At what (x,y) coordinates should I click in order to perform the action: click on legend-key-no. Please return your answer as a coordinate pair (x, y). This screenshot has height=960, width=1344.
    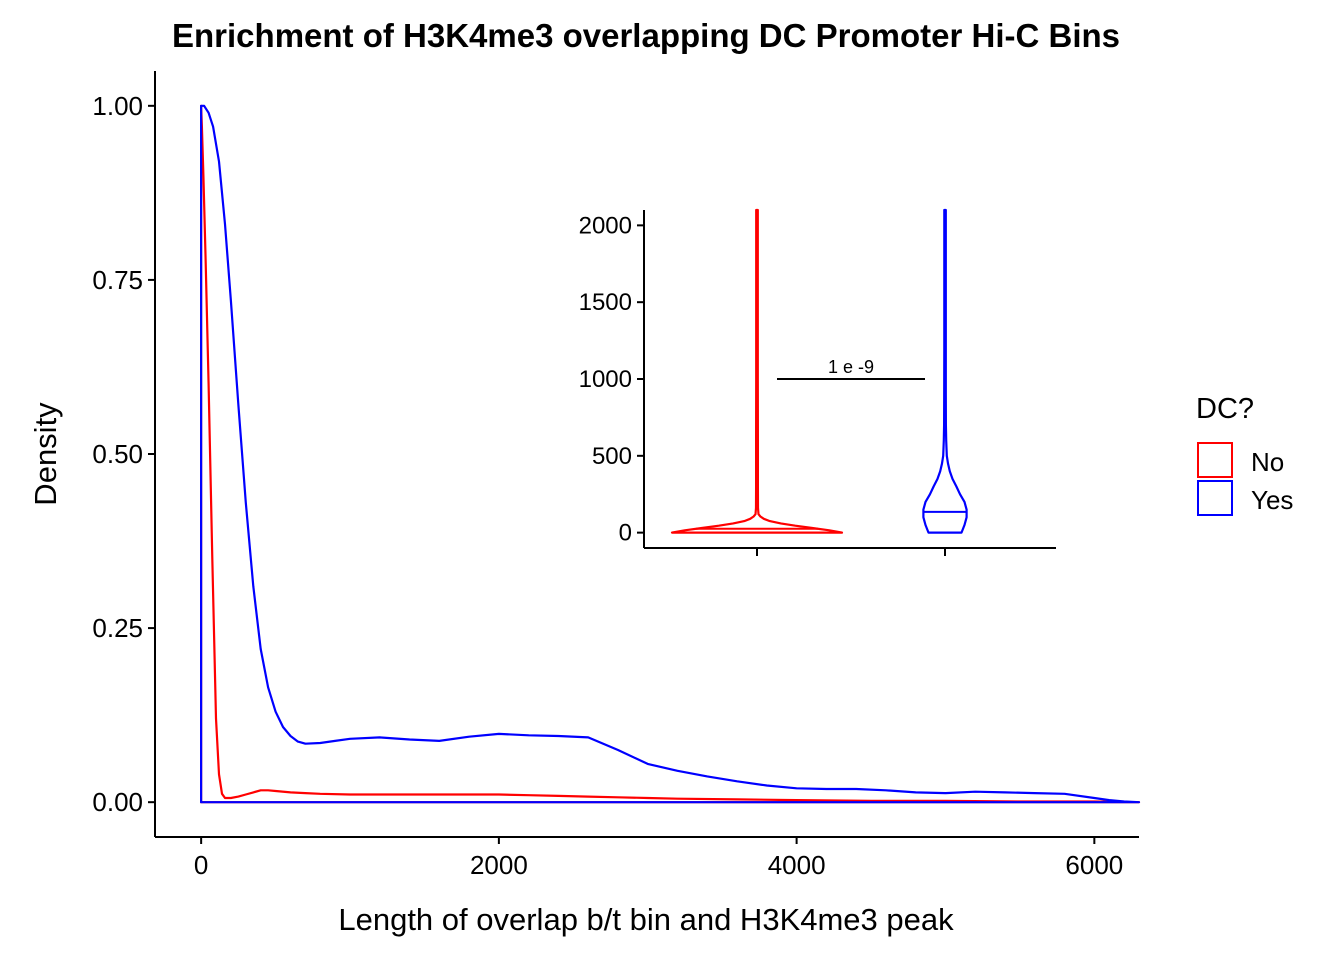
    Looking at the image, I should click on (1215, 460).